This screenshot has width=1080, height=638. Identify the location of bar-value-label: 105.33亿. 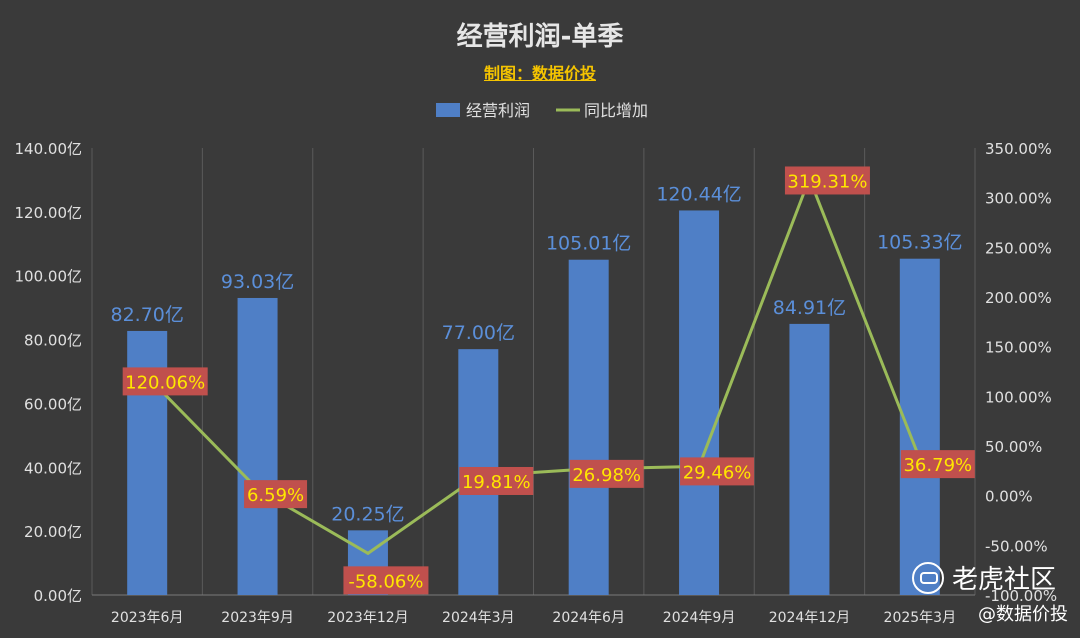
(919, 243).